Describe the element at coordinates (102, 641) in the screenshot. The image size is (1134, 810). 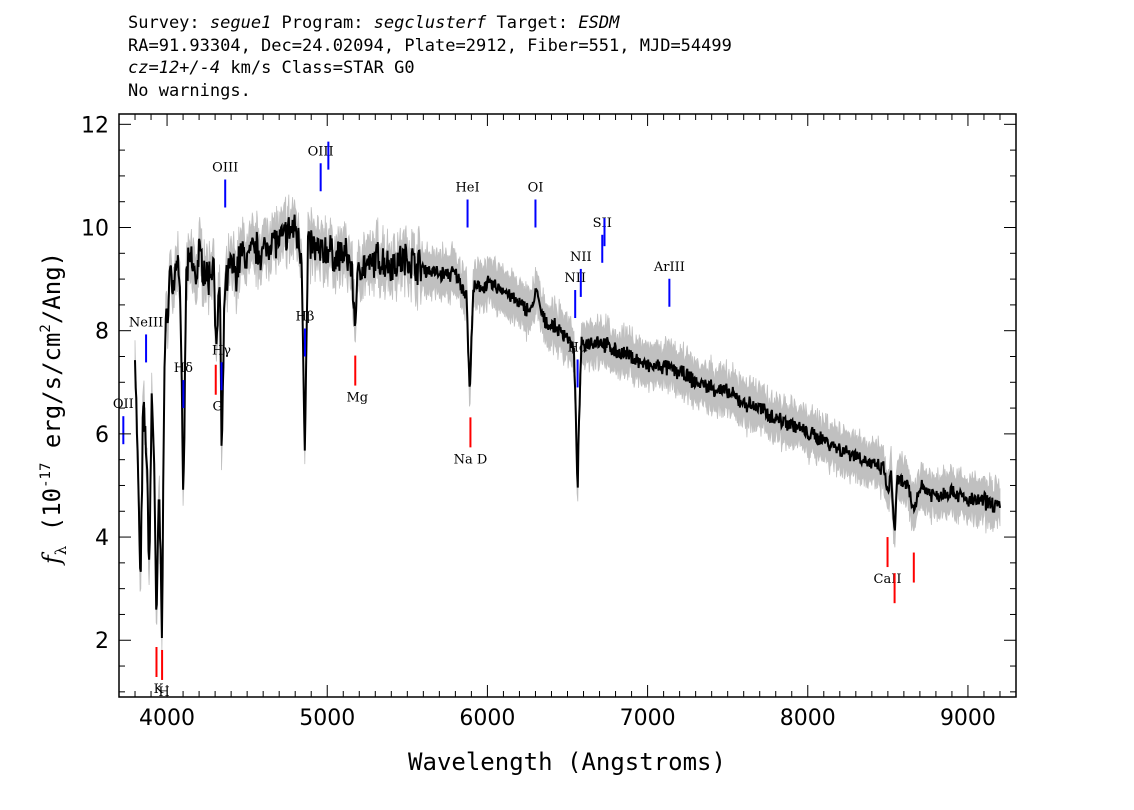
I see `y-tick-label: 2` at that location.